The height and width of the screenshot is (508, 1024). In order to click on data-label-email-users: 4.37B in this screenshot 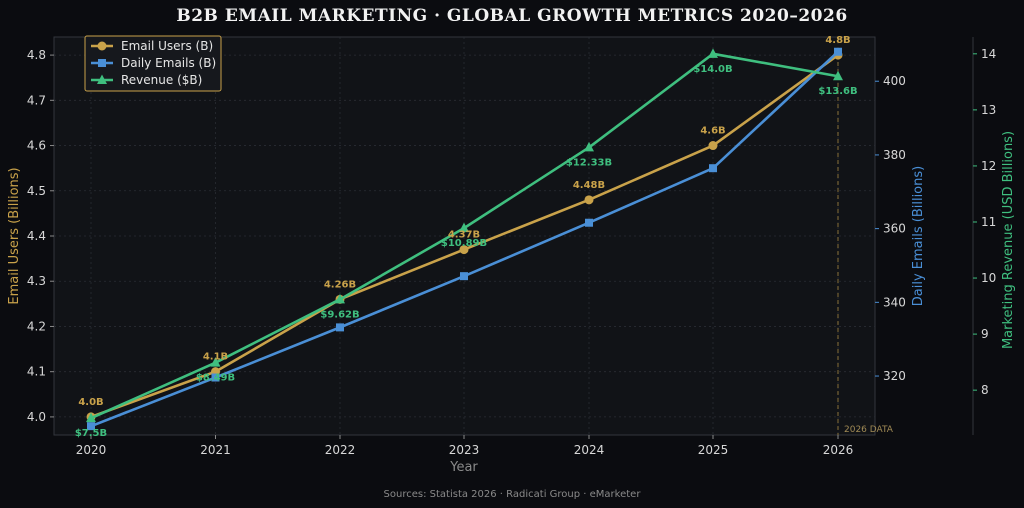, I will do `click(464, 235)`.